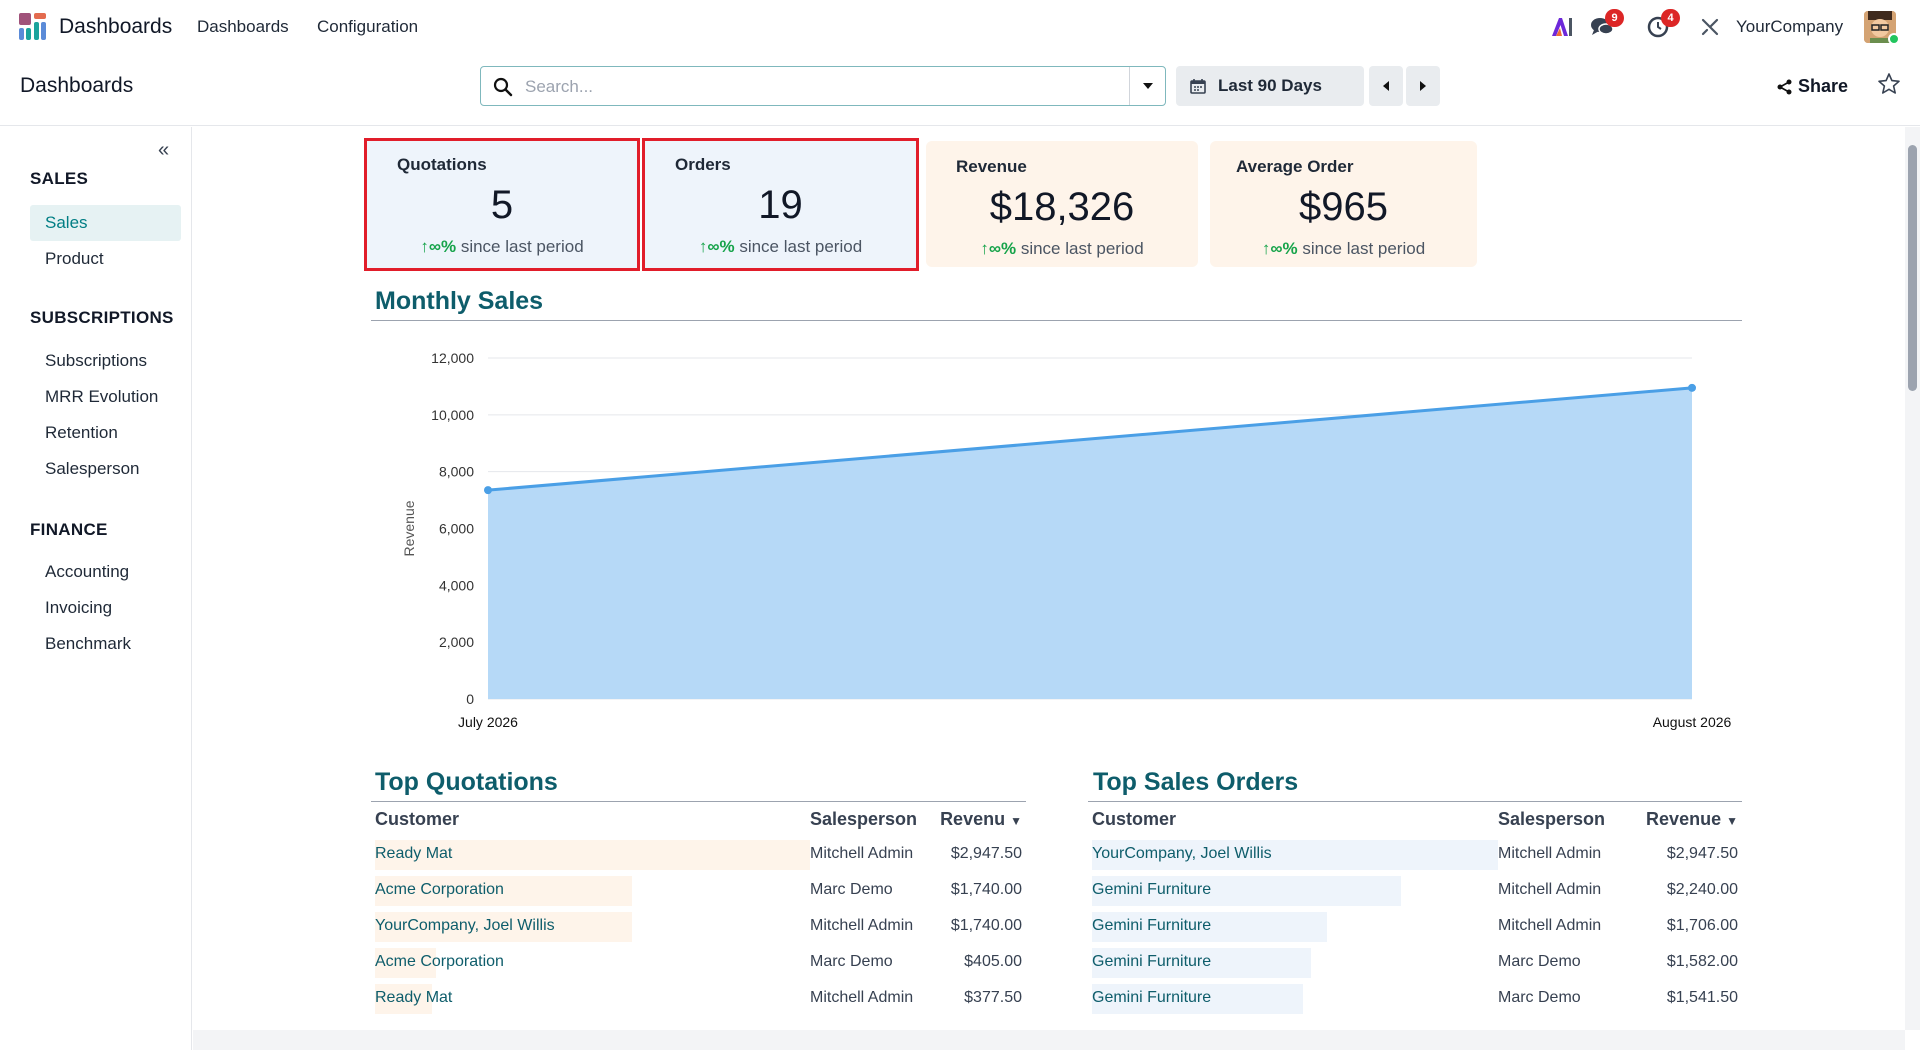 This screenshot has height=1050, width=1920. What do you see at coordinates (1562, 27) in the screenshot?
I see `ai-icon` at bounding box center [1562, 27].